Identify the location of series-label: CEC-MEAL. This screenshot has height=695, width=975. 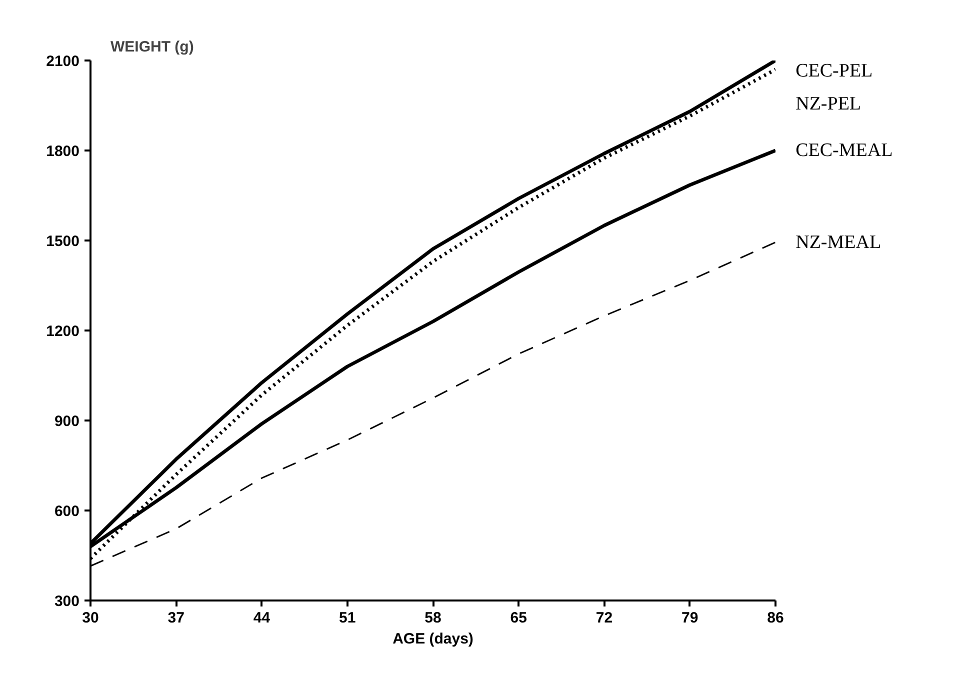
(844, 150).